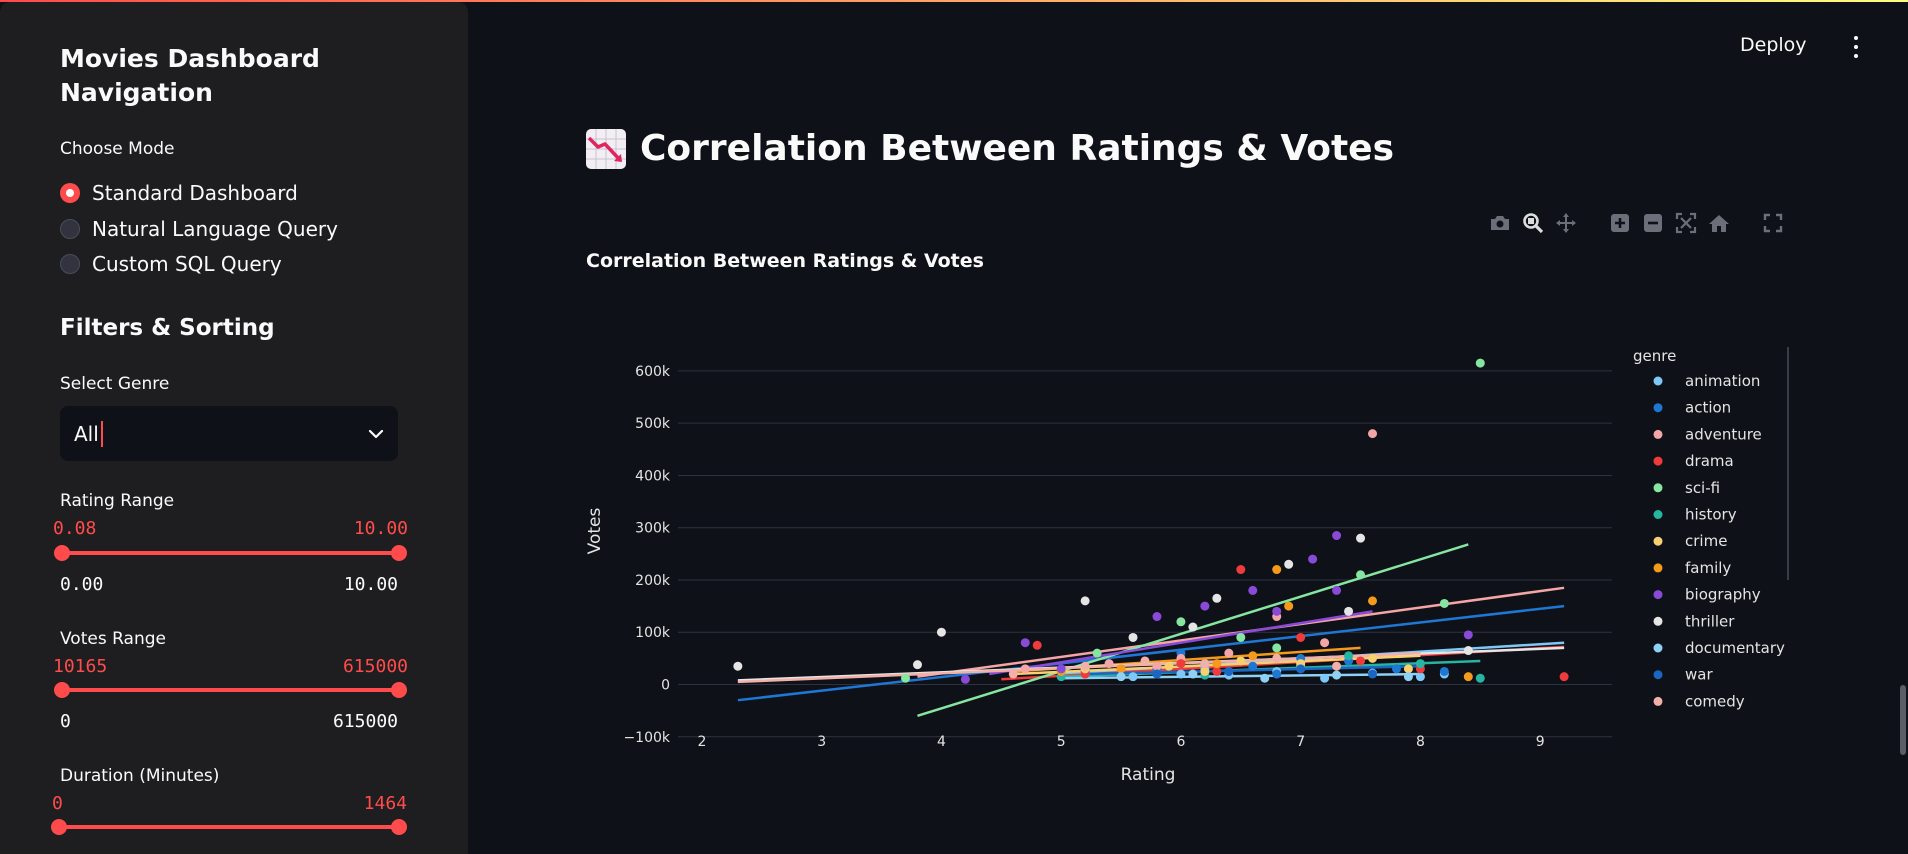 The width and height of the screenshot is (1908, 854). I want to click on duration-slider-low-thumb, so click(59, 827).